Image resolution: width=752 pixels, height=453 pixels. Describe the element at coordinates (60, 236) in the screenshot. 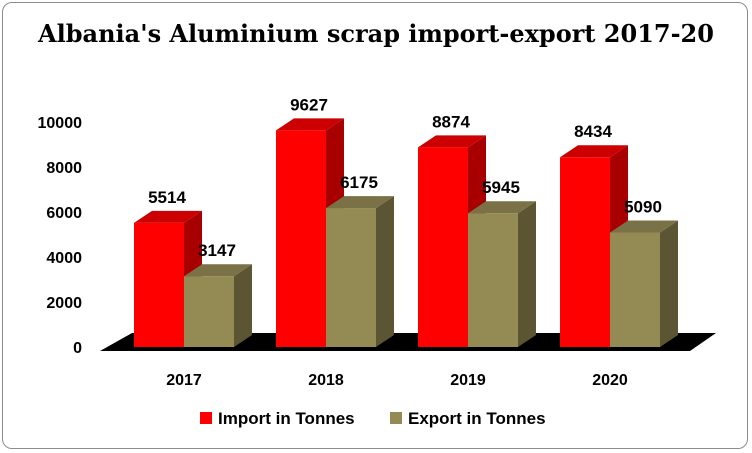

I see `y-axis: 0 2000 4000 6000 8000 10000` at that location.